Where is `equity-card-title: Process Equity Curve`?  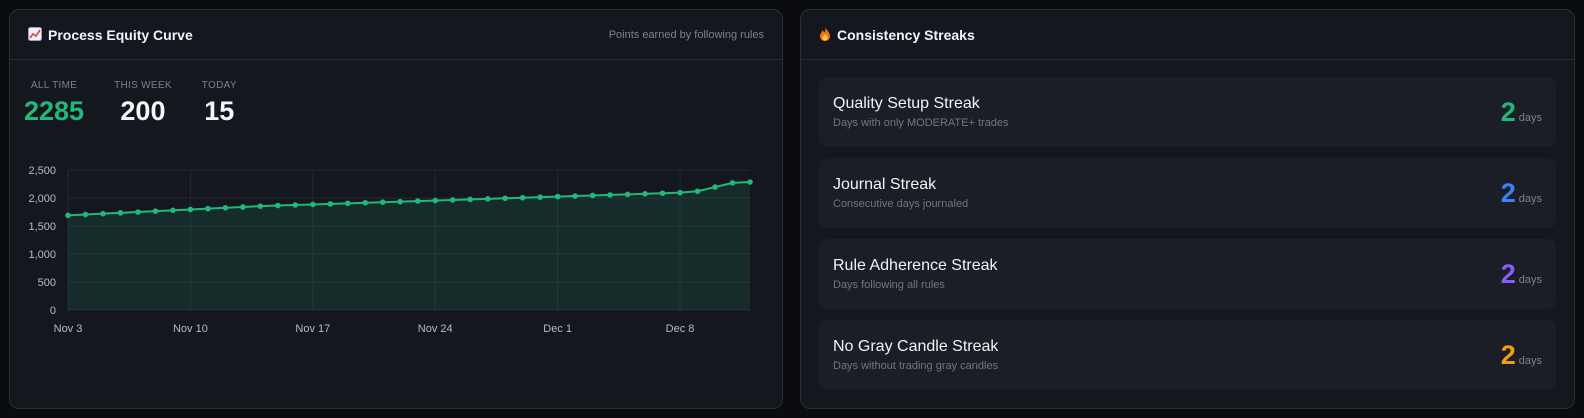
equity-card-title: Process Equity Curve is located at coordinates (110, 34).